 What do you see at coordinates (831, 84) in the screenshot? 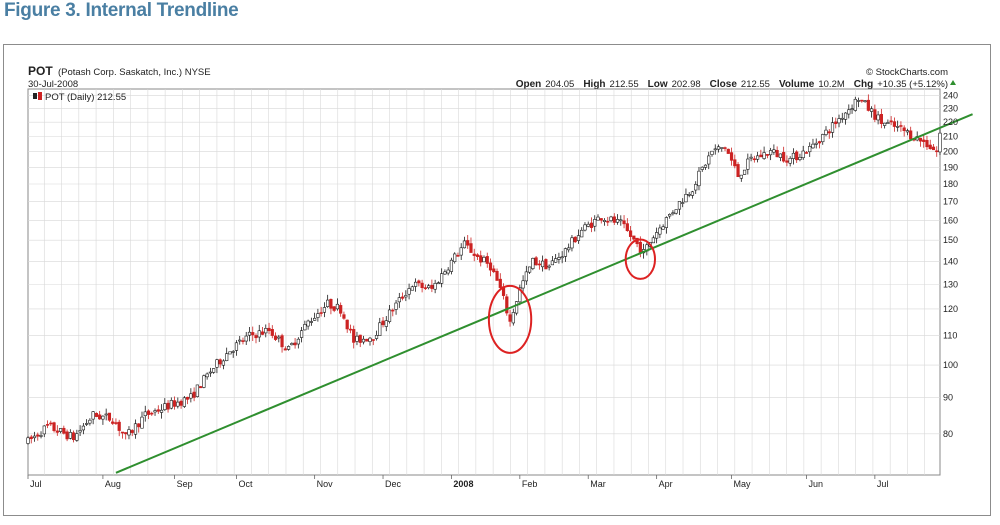
I see `stat-value: 10.2M` at bounding box center [831, 84].